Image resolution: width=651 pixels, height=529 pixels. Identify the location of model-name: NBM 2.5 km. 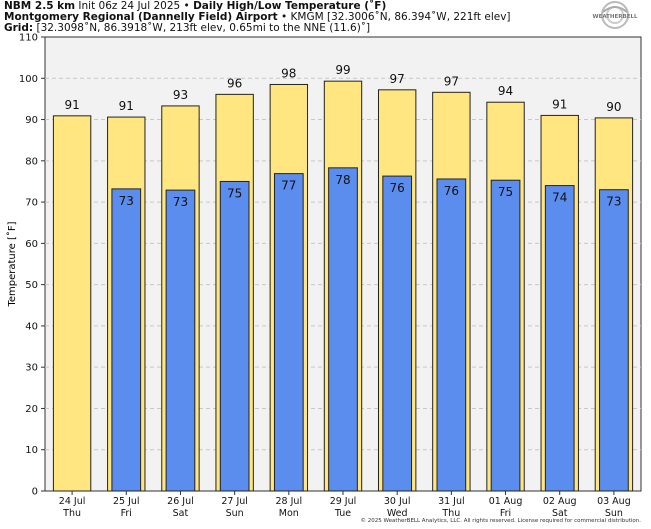
(40, 6).